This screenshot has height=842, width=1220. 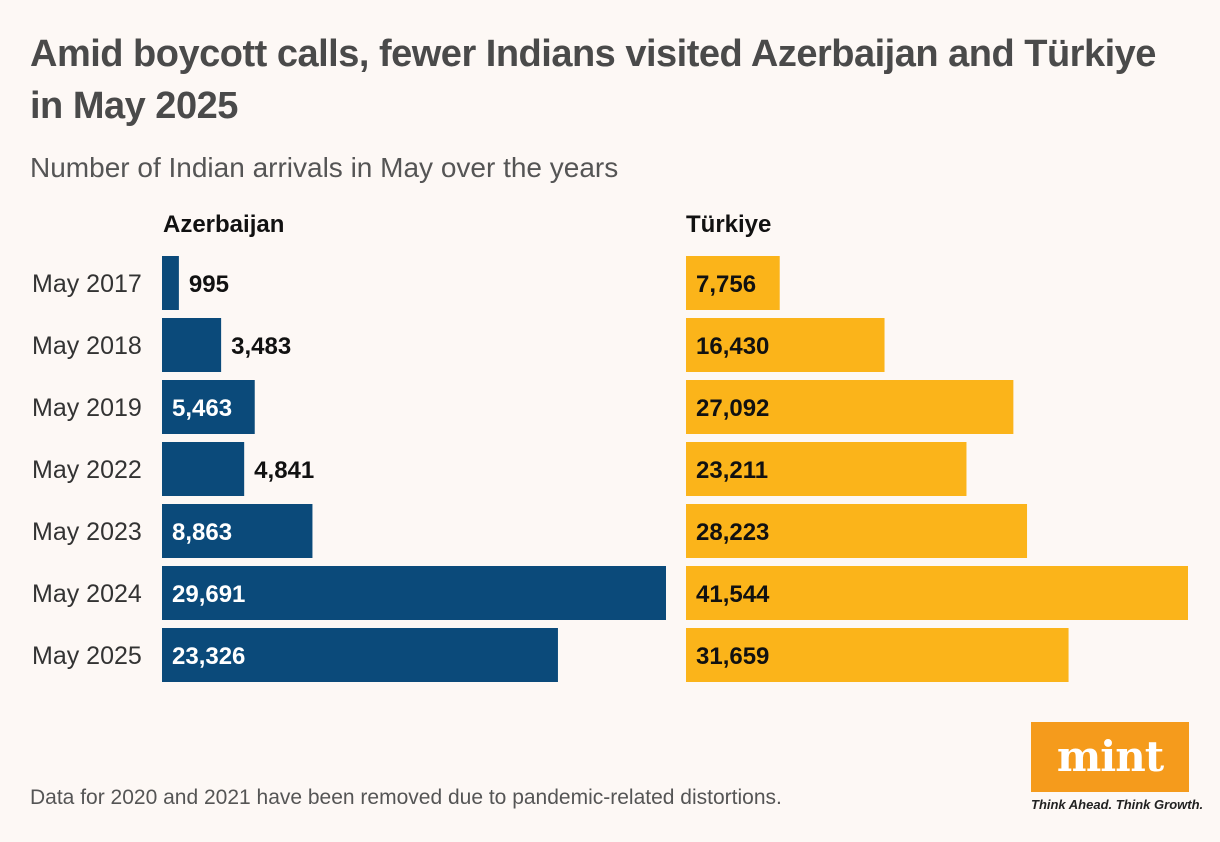 I want to click on category-label: May 2018, so click(x=87, y=346).